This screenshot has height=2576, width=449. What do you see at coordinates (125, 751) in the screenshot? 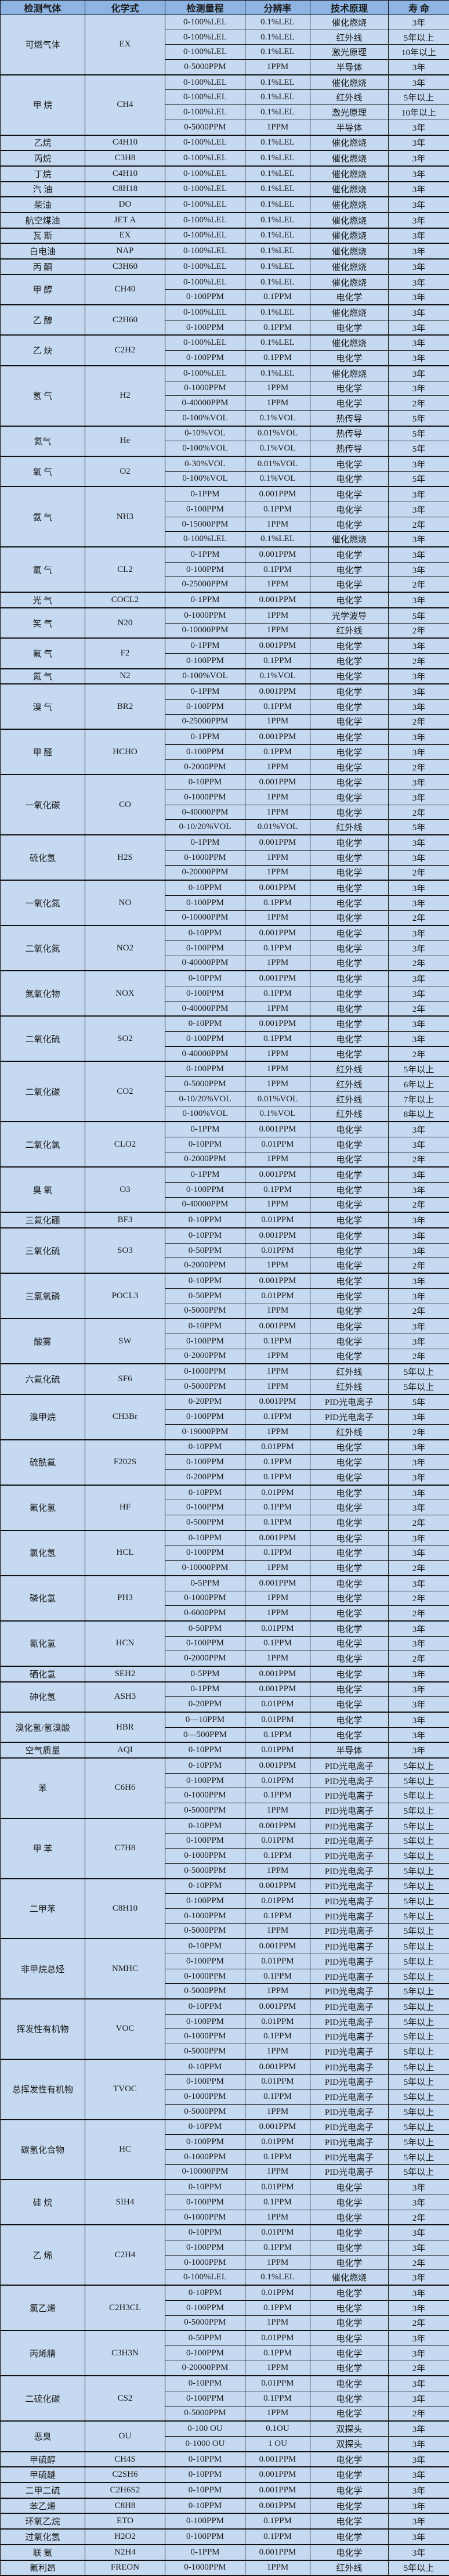
I see `formula-cell: HCHO` at bounding box center [125, 751].